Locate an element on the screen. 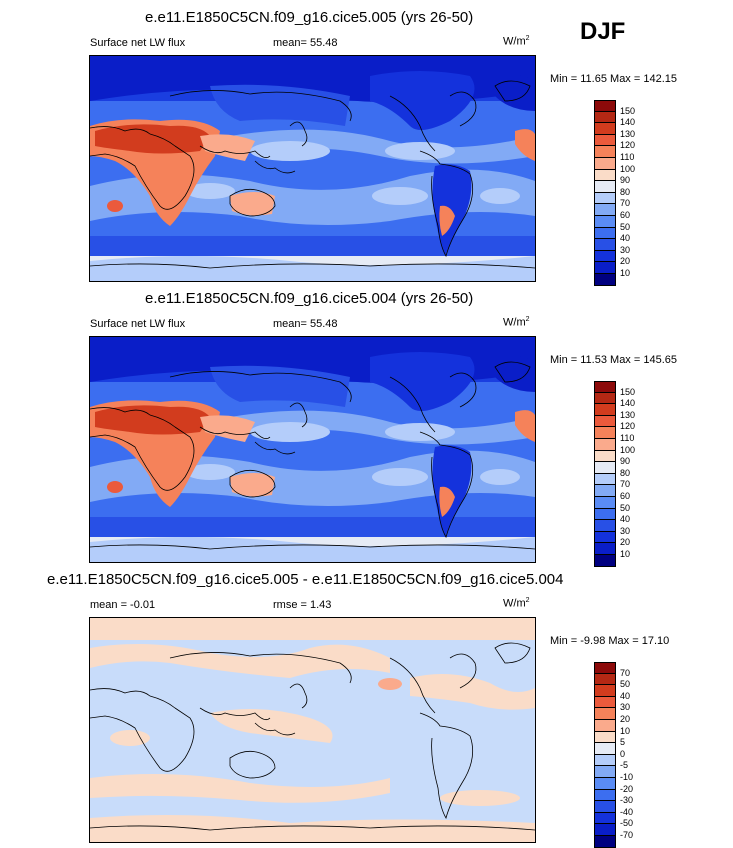  panel-1-units: W/m2 is located at coordinates (516, 41).